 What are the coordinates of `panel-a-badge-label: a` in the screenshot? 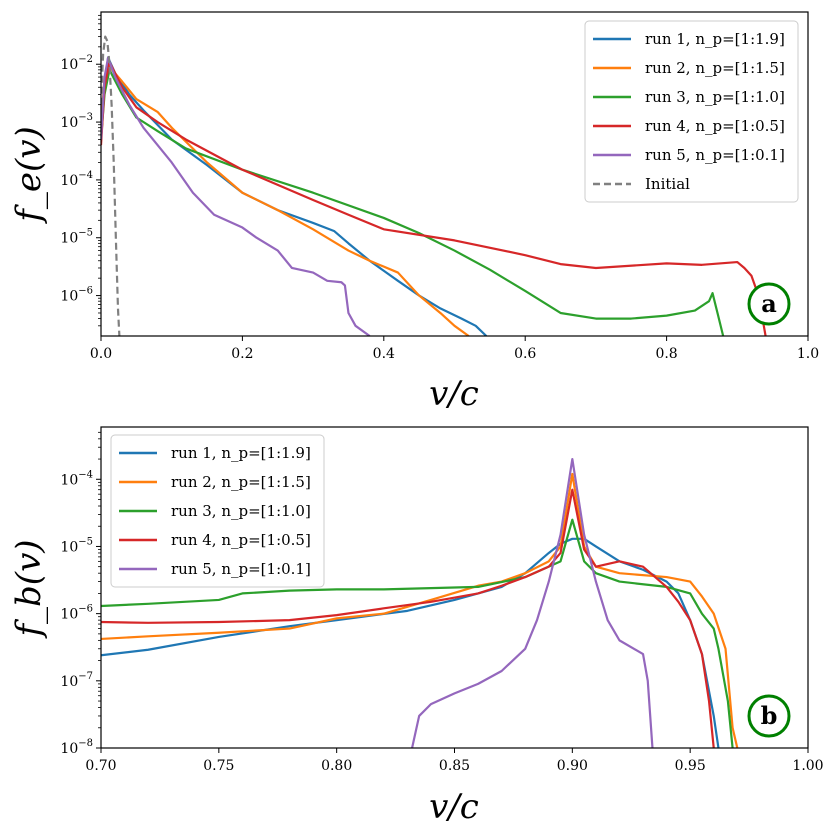 It's located at (769, 303).